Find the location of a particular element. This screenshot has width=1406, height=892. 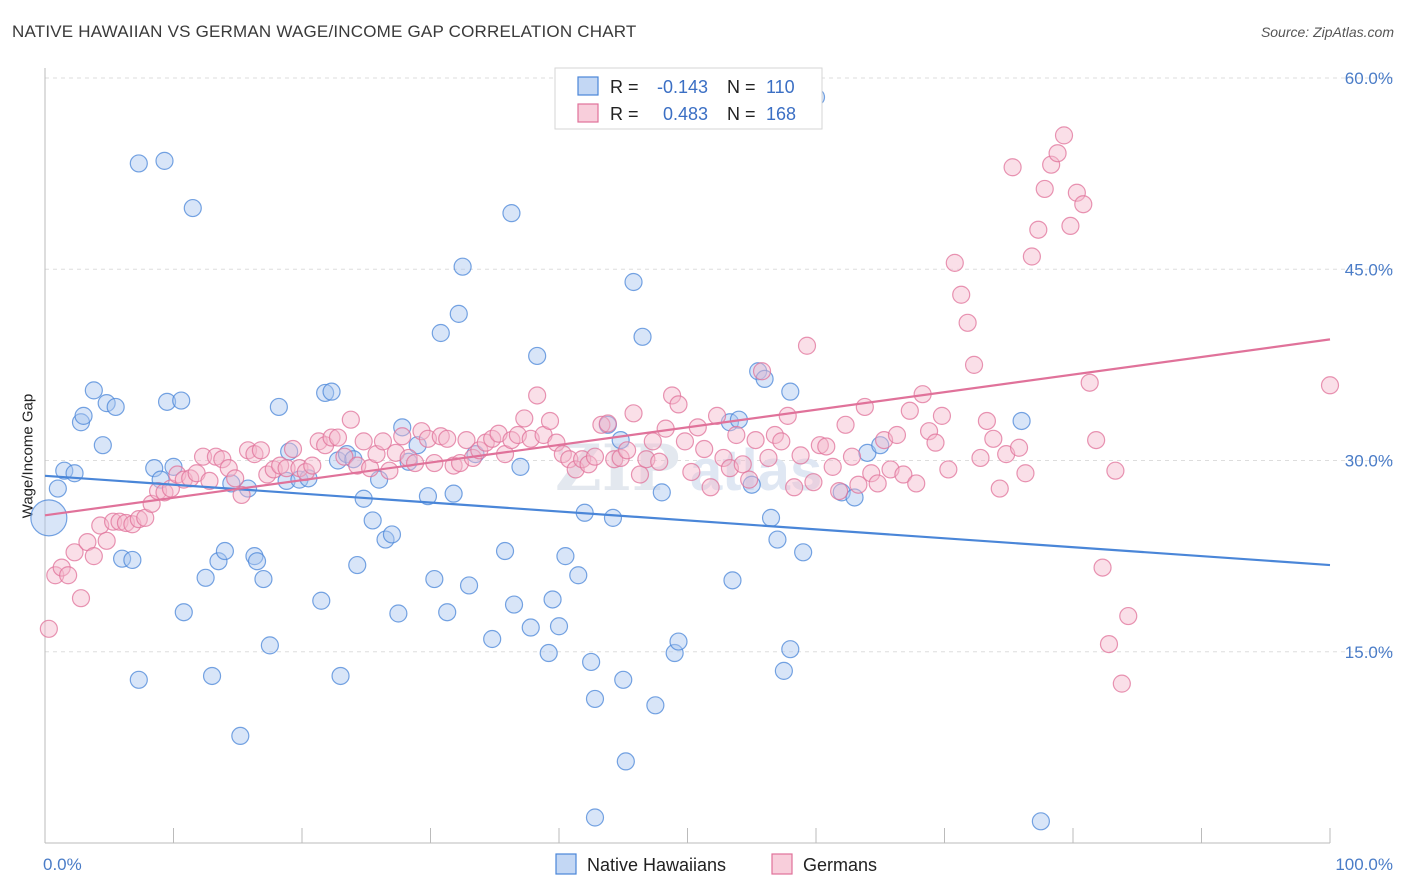

x-tick-label-max: 100.0% is located at coordinates (1364, 864).